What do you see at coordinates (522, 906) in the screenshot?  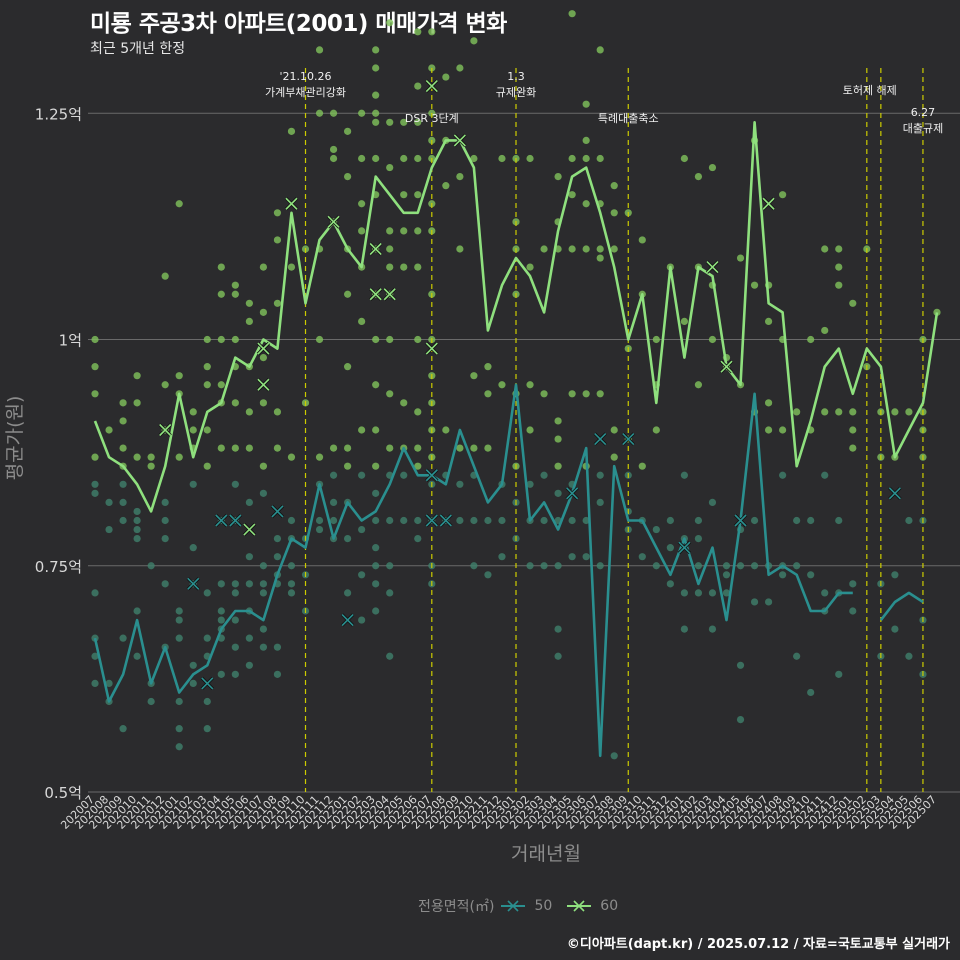 I see `legend: 전용면적(㎡) 50 60` at bounding box center [522, 906].